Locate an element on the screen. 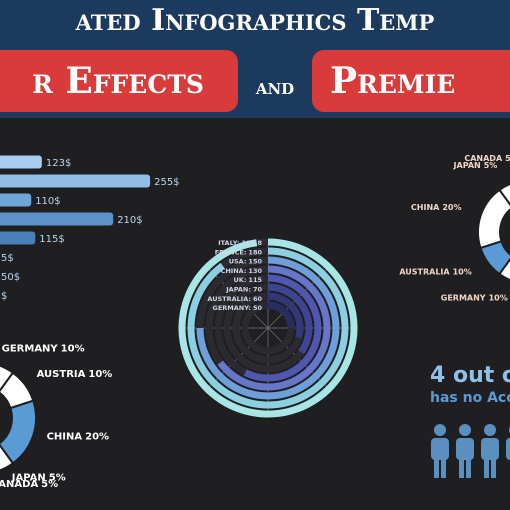 The width and height of the screenshot is (510, 510). stat-subline: has no Acc is located at coordinates (470, 398).